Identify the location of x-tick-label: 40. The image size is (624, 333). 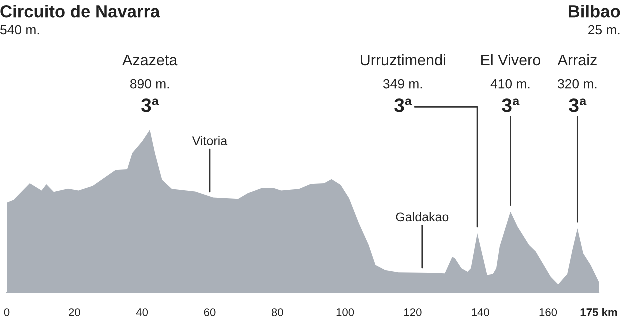
(142, 312).